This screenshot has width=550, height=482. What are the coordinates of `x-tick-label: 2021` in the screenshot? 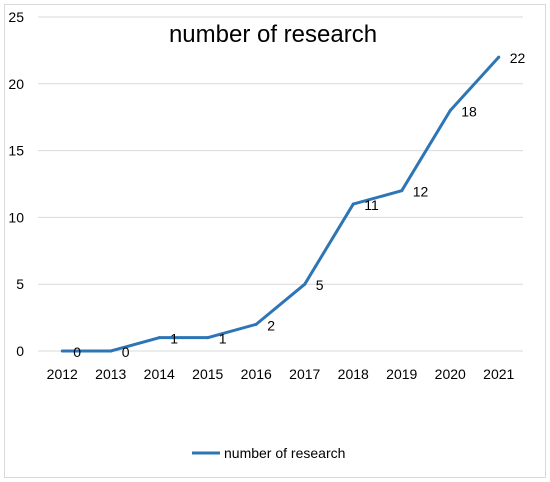 It's located at (498, 374).